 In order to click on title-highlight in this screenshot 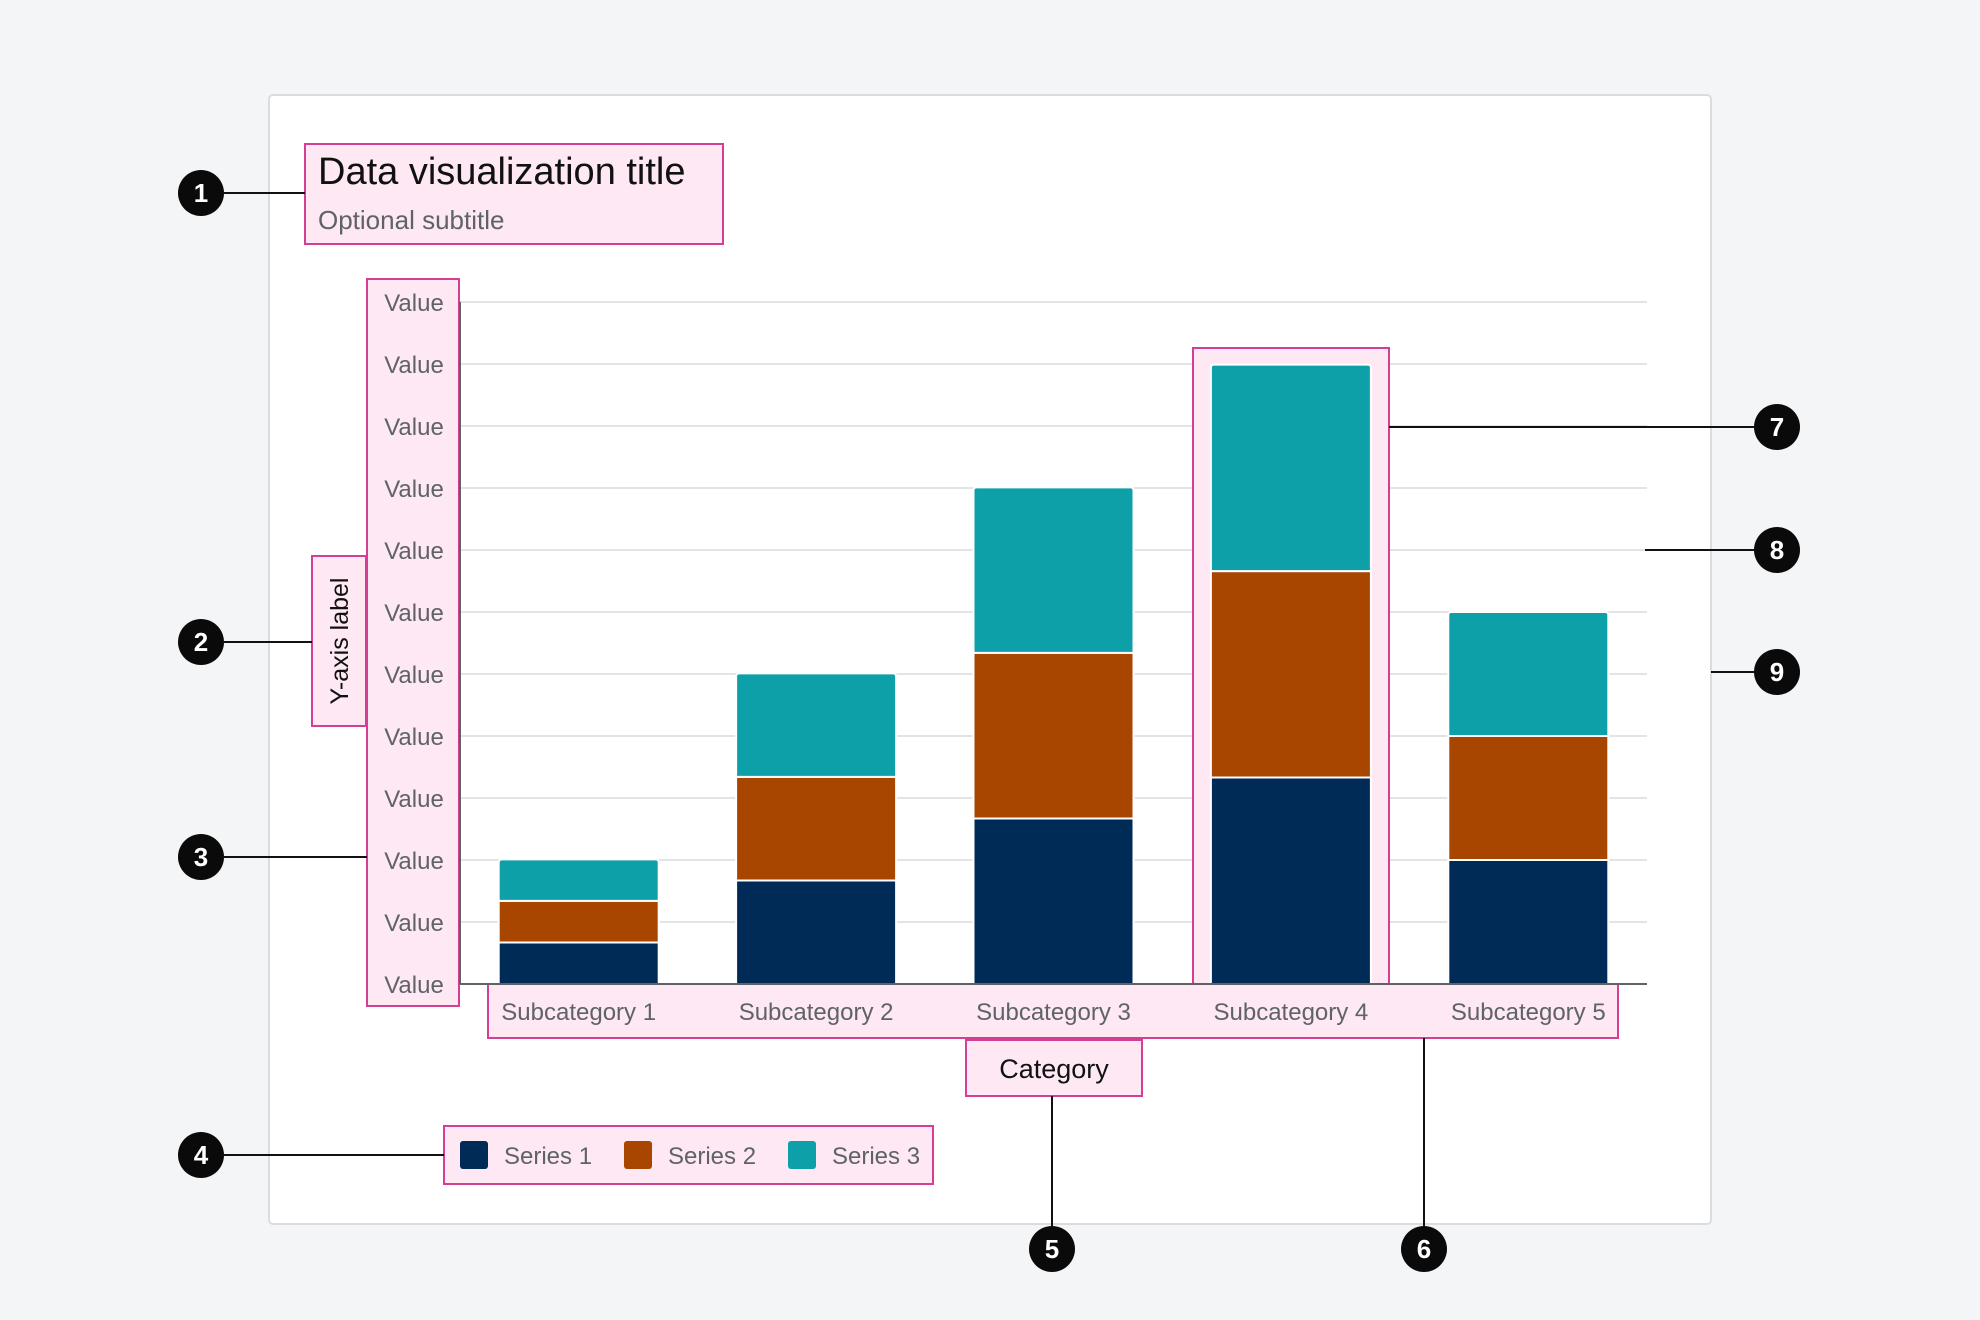, I will do `click(514, 194)`.